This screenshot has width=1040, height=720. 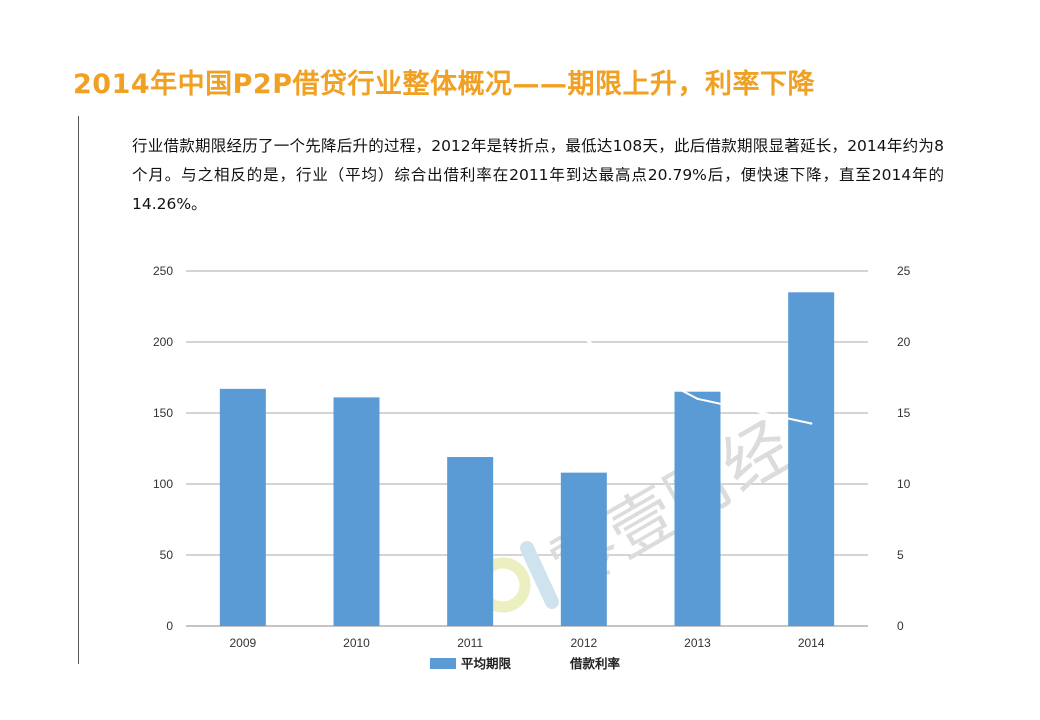 I want to click on y-right-tick-label: 10, so click(x=904, y=484).